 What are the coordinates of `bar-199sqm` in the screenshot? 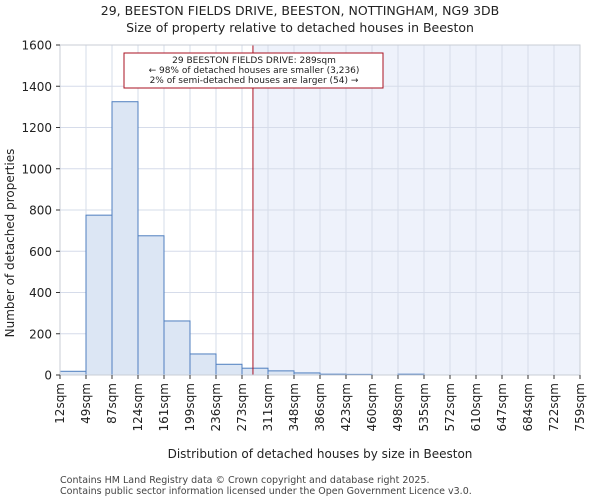 It's located at (203, 364).